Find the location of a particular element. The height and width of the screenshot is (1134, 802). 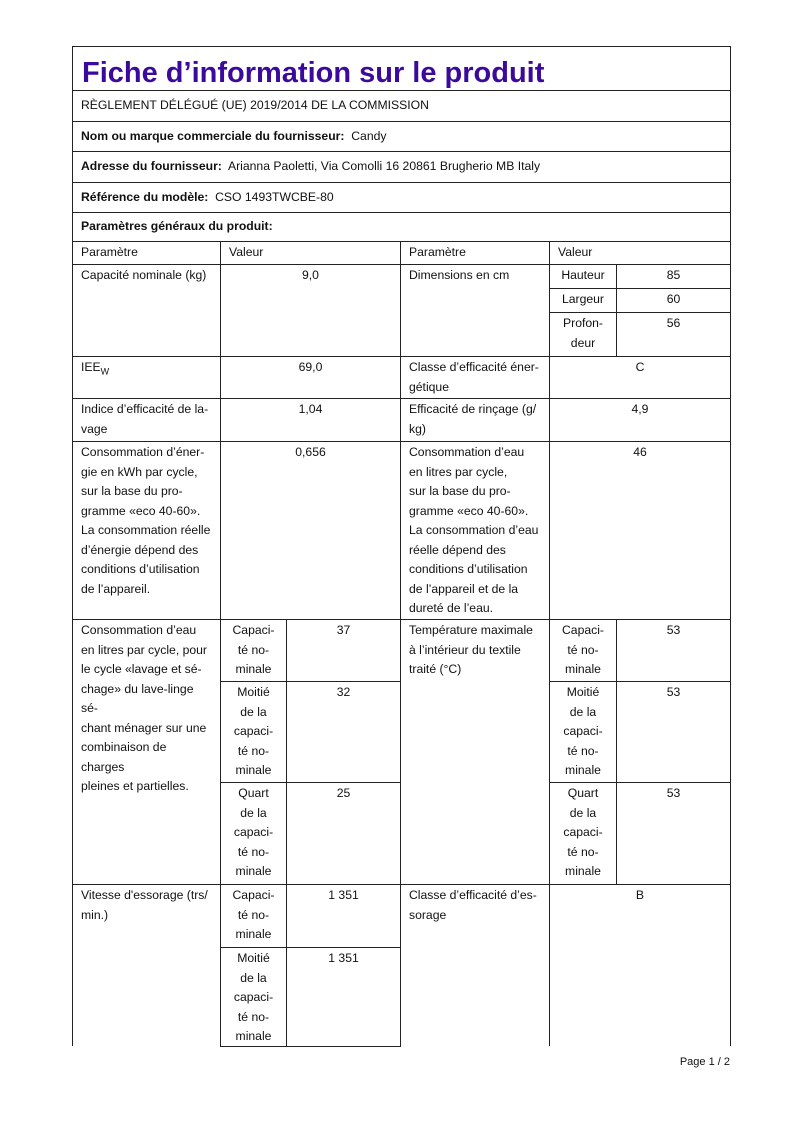

iee-value: 69,0 is located at coordinates (310, 377).